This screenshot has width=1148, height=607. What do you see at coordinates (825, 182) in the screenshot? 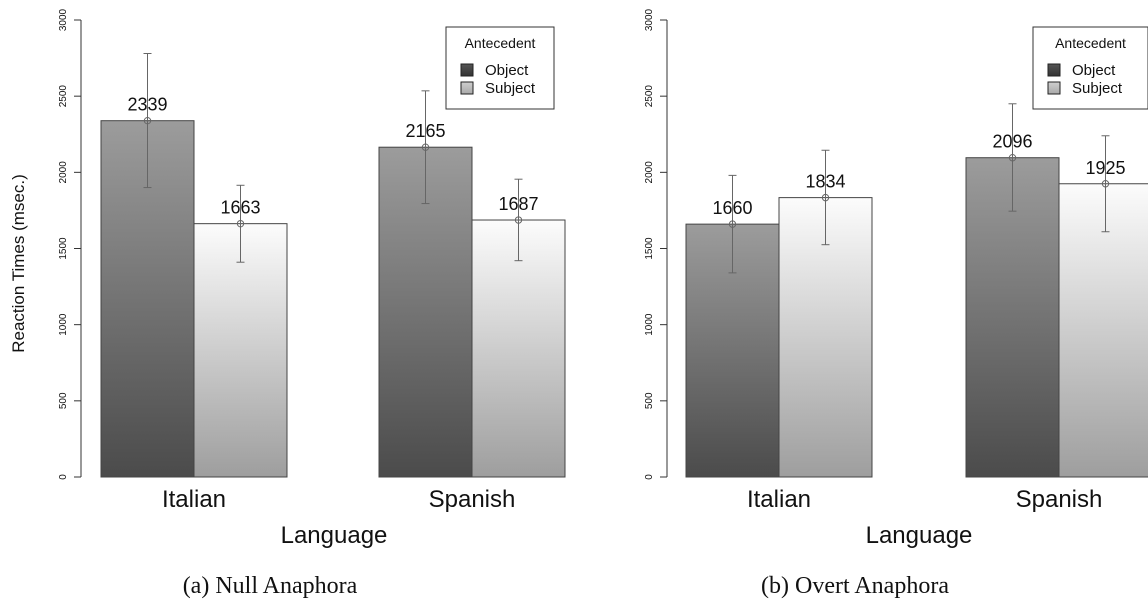
I see `bar-value-label: 1834` at bounding box center [825, 182].